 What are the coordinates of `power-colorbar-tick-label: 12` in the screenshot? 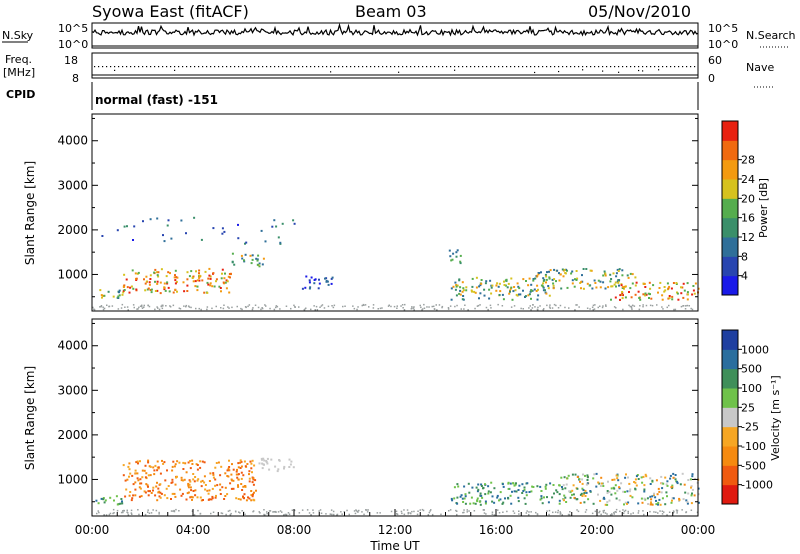 It's located at (748, 237).